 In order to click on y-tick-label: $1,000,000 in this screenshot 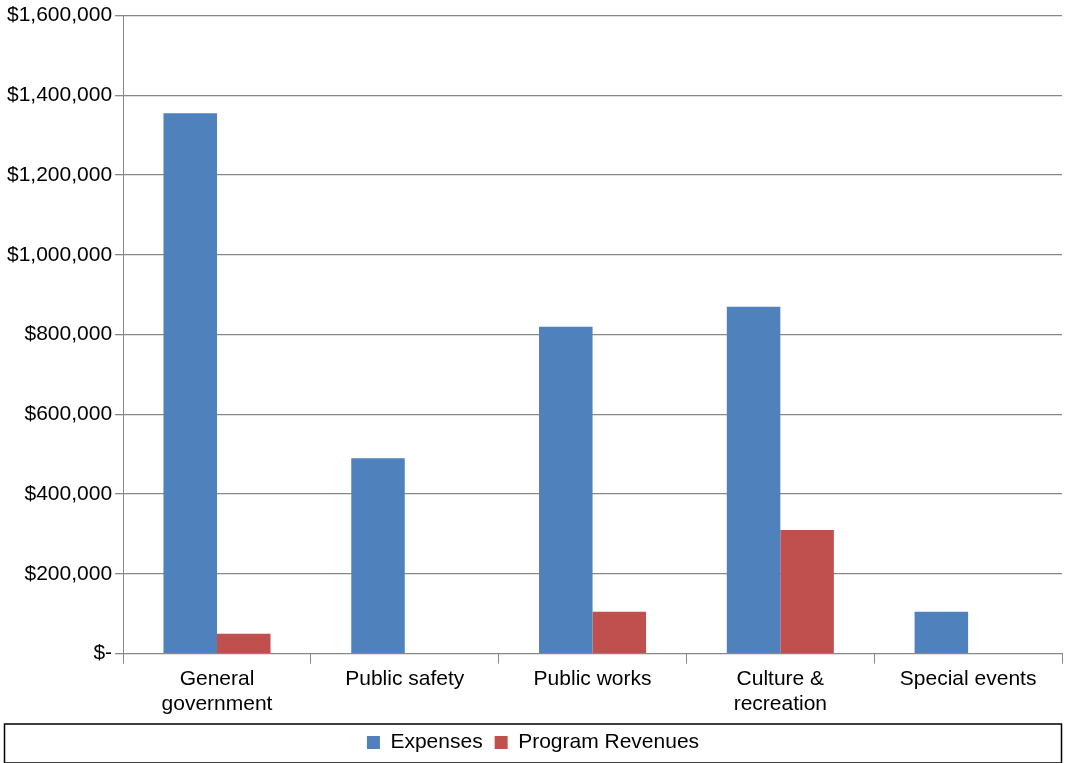, I will do `click(59, 253)`.